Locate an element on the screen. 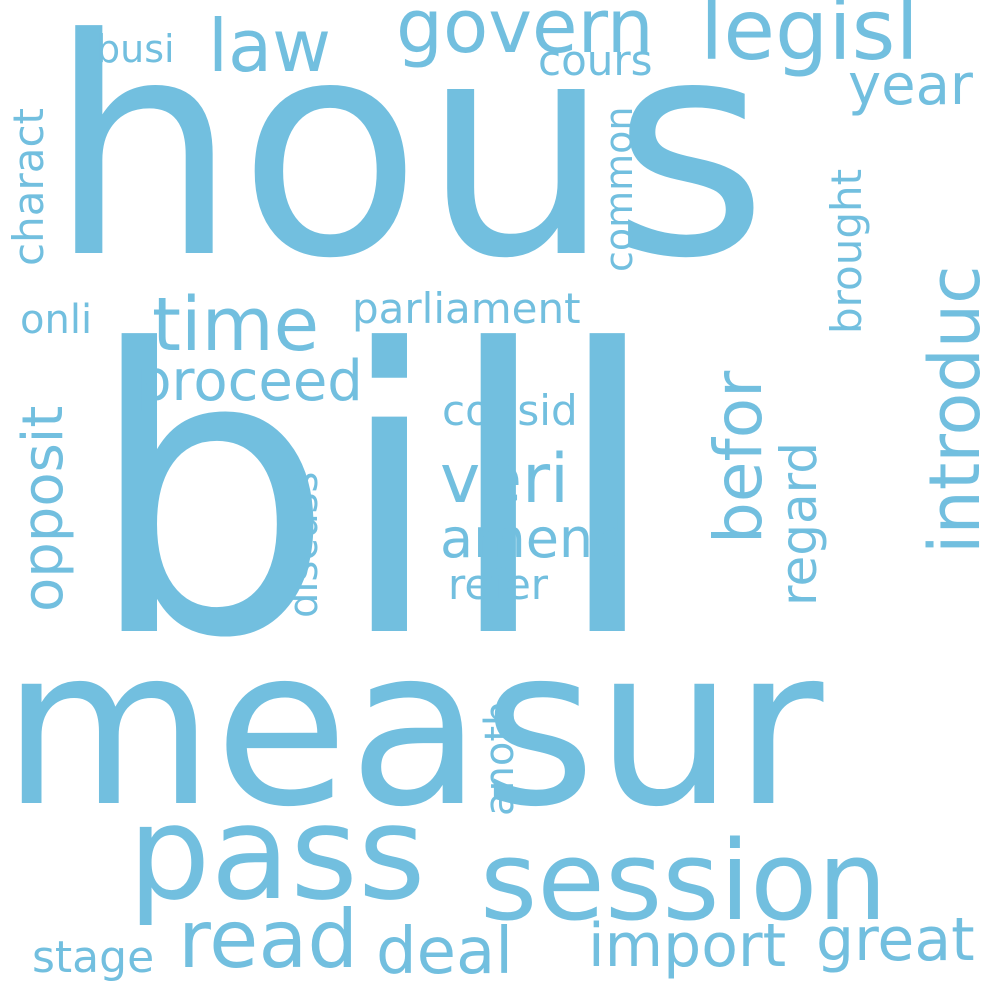 The height and width of the screenshot is (1000, 1000). word-stage: stage is located at coordinates (93, 957).